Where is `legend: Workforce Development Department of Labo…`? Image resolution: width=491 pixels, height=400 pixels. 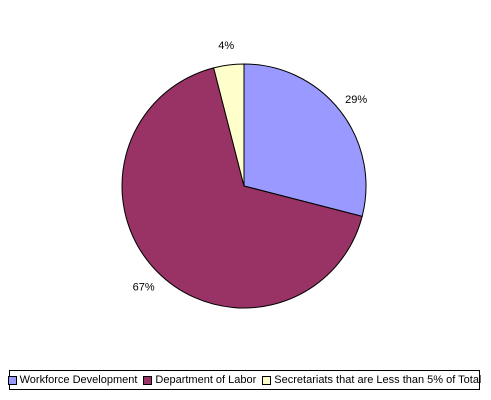 legend: Workforce Development Department of Labo… is located at coordinates (244, 380).